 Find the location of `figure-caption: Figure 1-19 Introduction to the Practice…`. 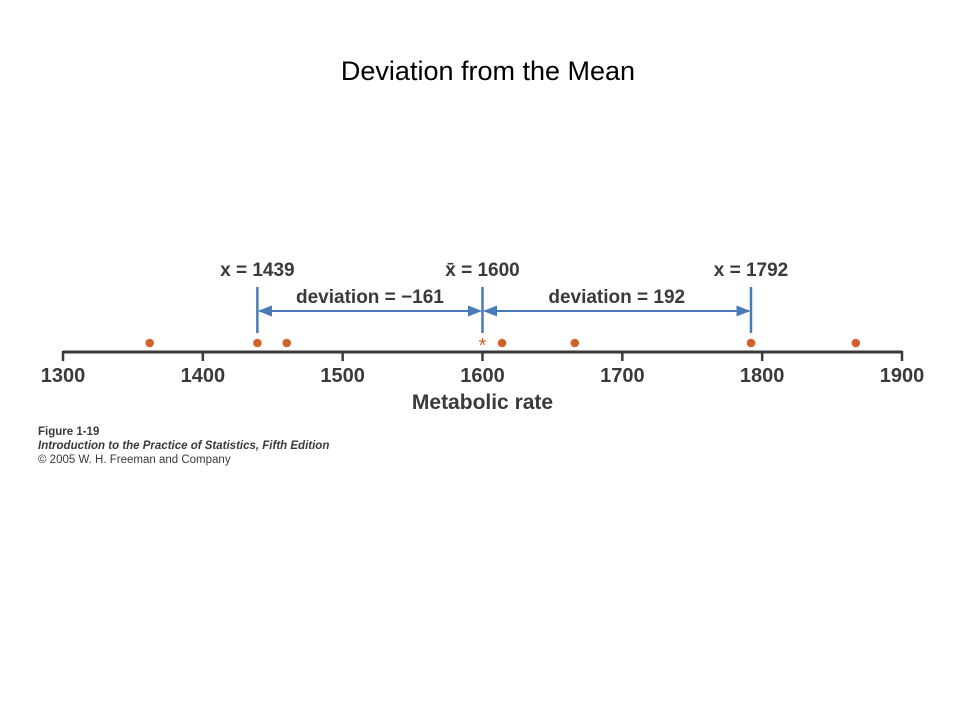

figure-caption: Figure 1-19 Introduction to the Practice… is located at coordinates (183, 446).